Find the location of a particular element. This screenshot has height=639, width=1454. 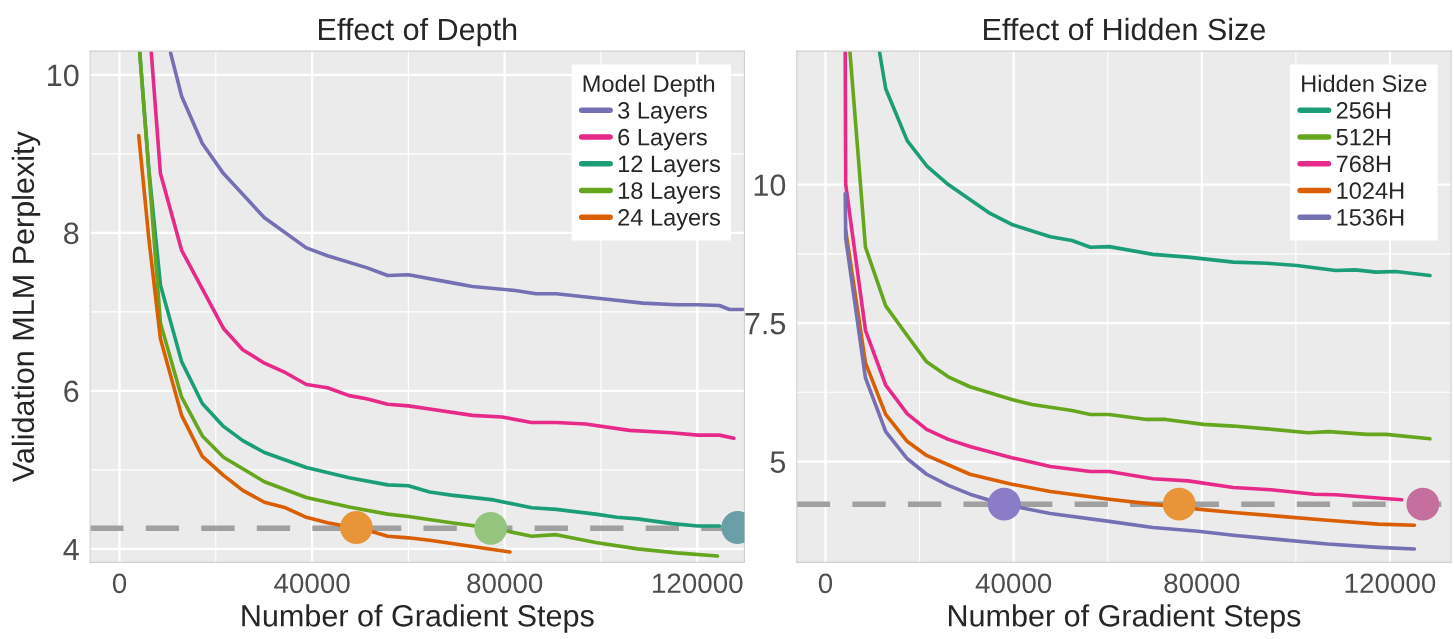

y-tick-label: 7.5 is located at coordinates (765, 324).